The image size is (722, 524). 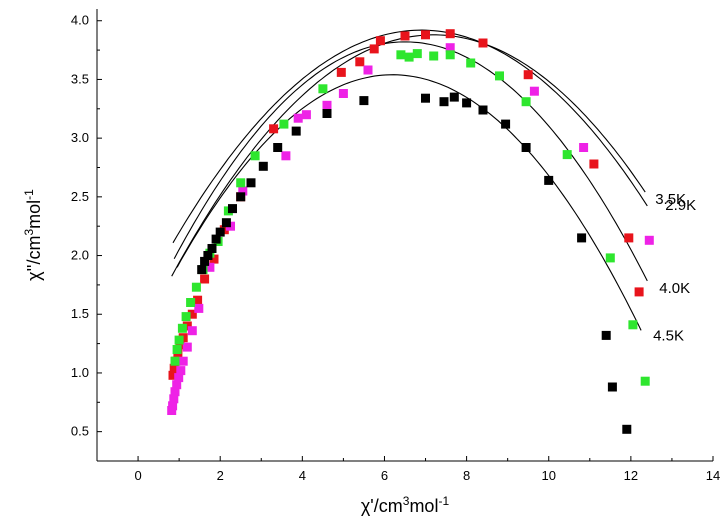 What do you see at coordinates (680, 205) in the screenshot?
I see `series-label: 2.9K` at bounding box center [680, 205].